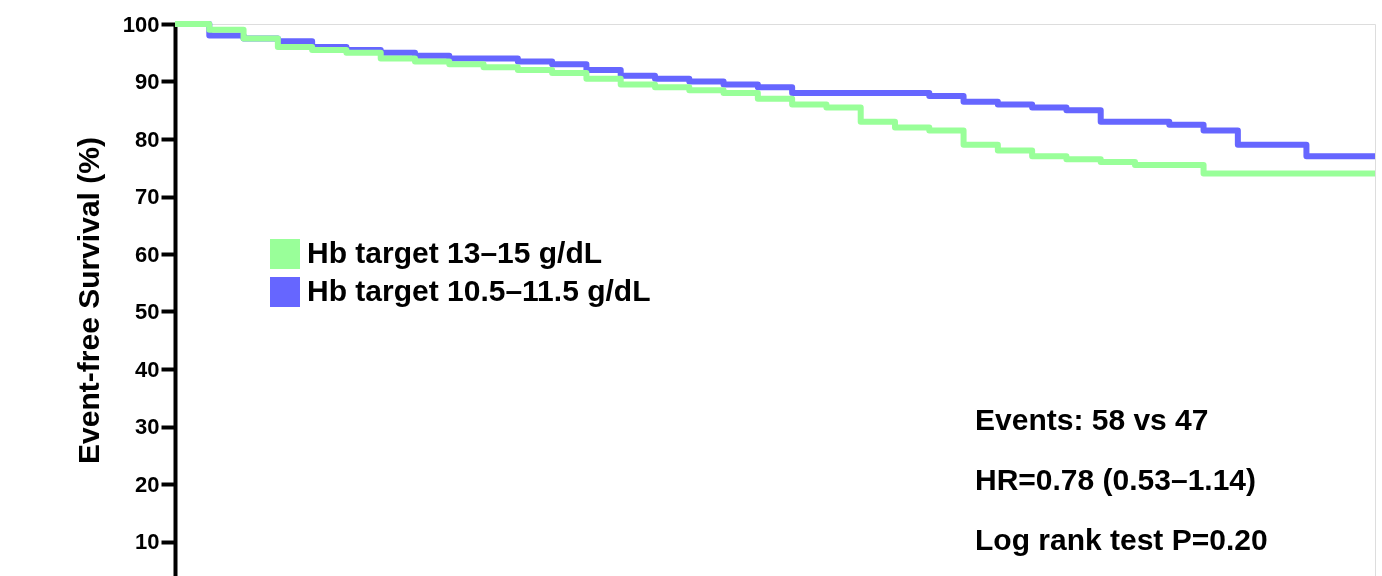 The image size is (1382, 576). What do you see at coordinates (1121, 539) in the screenshot?
I see `annotation: Log rank test P=0.20` at bounding box center [1121, 539].